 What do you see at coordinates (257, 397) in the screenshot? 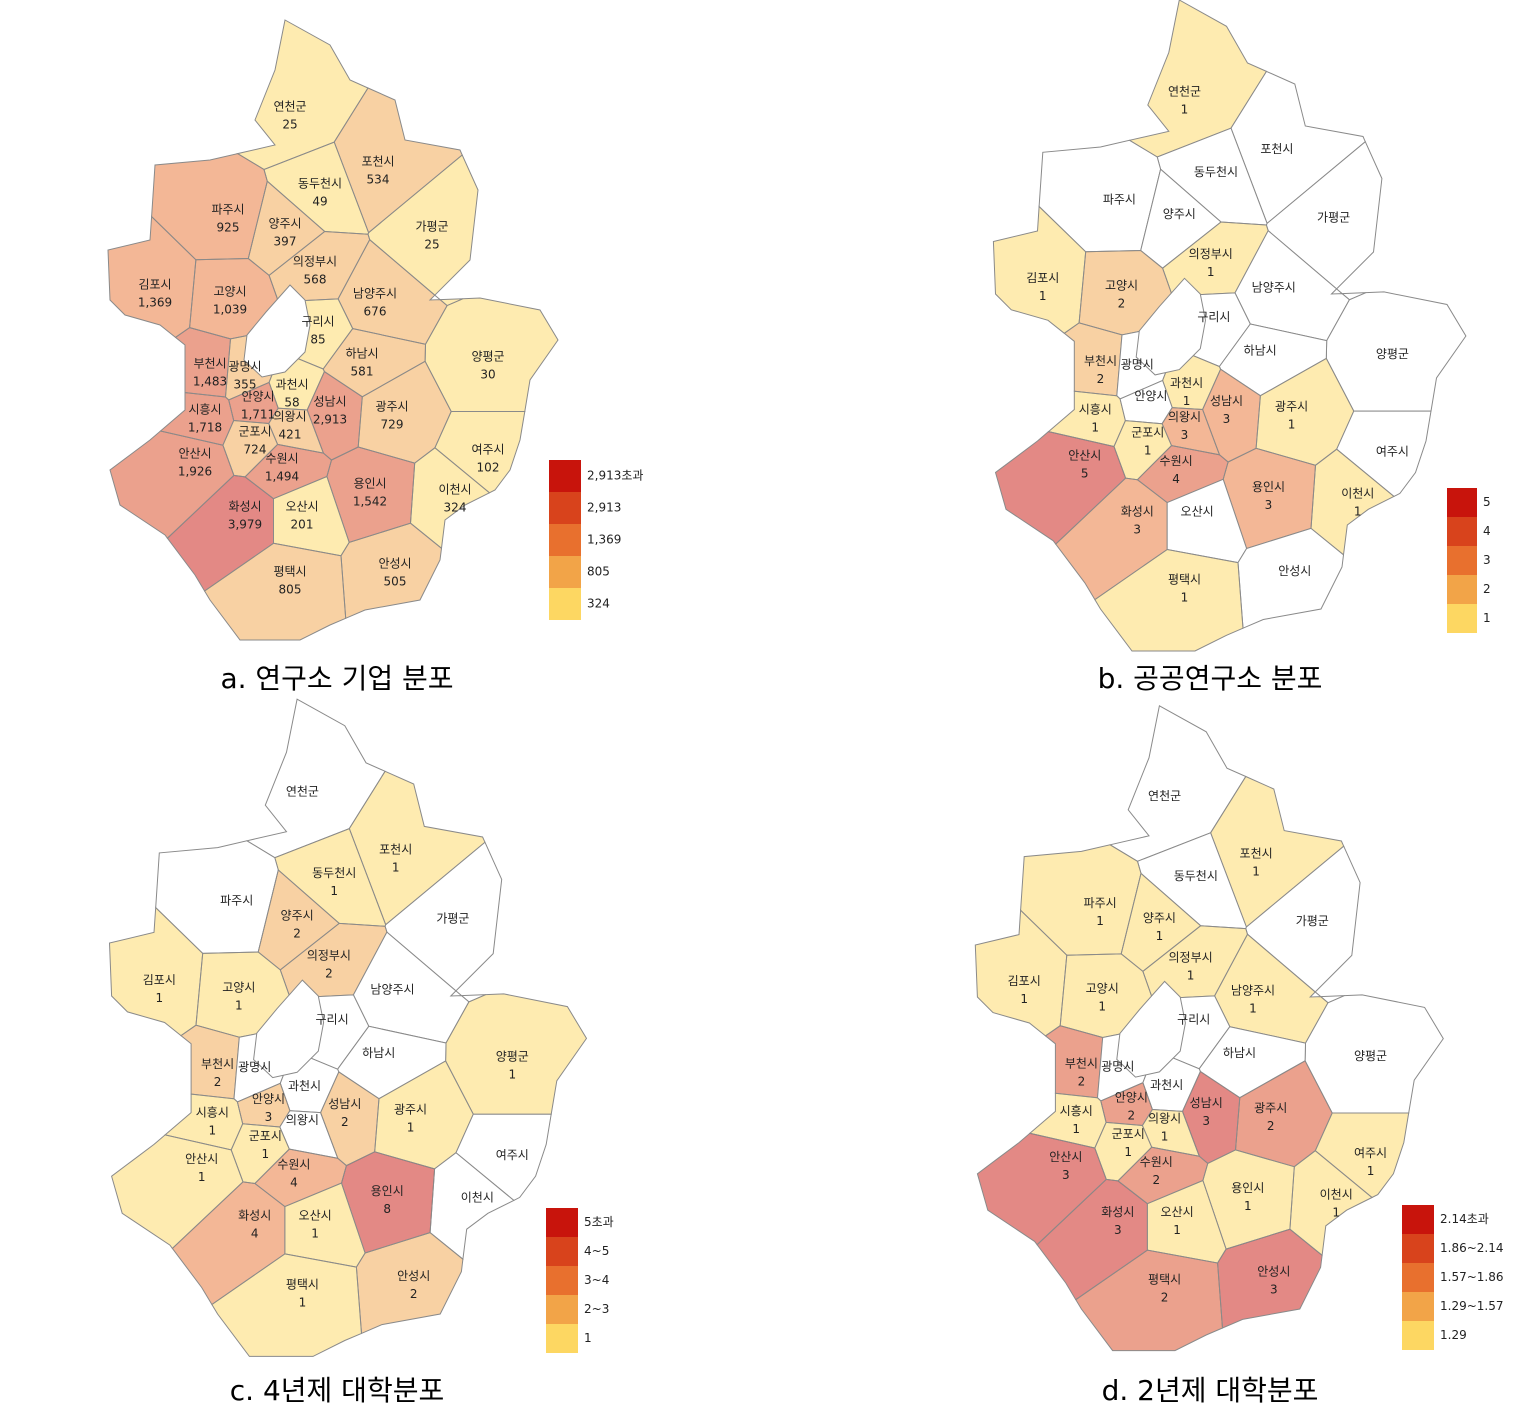
I see `region-name: 안양시` at bounding box center [257, 397].